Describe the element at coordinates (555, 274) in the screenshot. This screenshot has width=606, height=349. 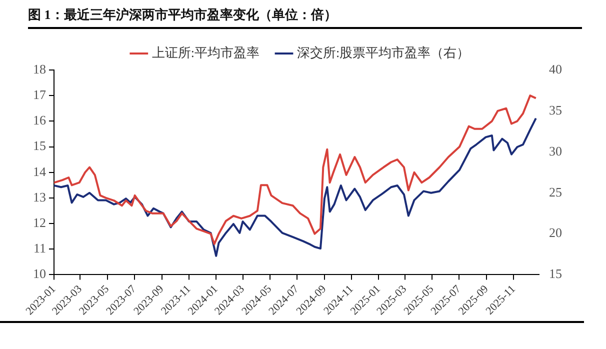
I see `y2-tick-label: 15` at that location.